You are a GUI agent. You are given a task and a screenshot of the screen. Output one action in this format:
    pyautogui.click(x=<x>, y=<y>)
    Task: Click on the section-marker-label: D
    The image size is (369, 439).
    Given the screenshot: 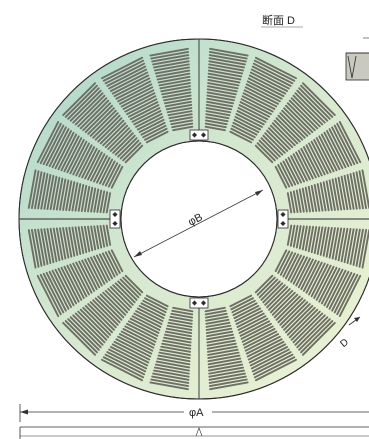 What is the action you would take?
    pyautogui.click(x=344, y=343)
    